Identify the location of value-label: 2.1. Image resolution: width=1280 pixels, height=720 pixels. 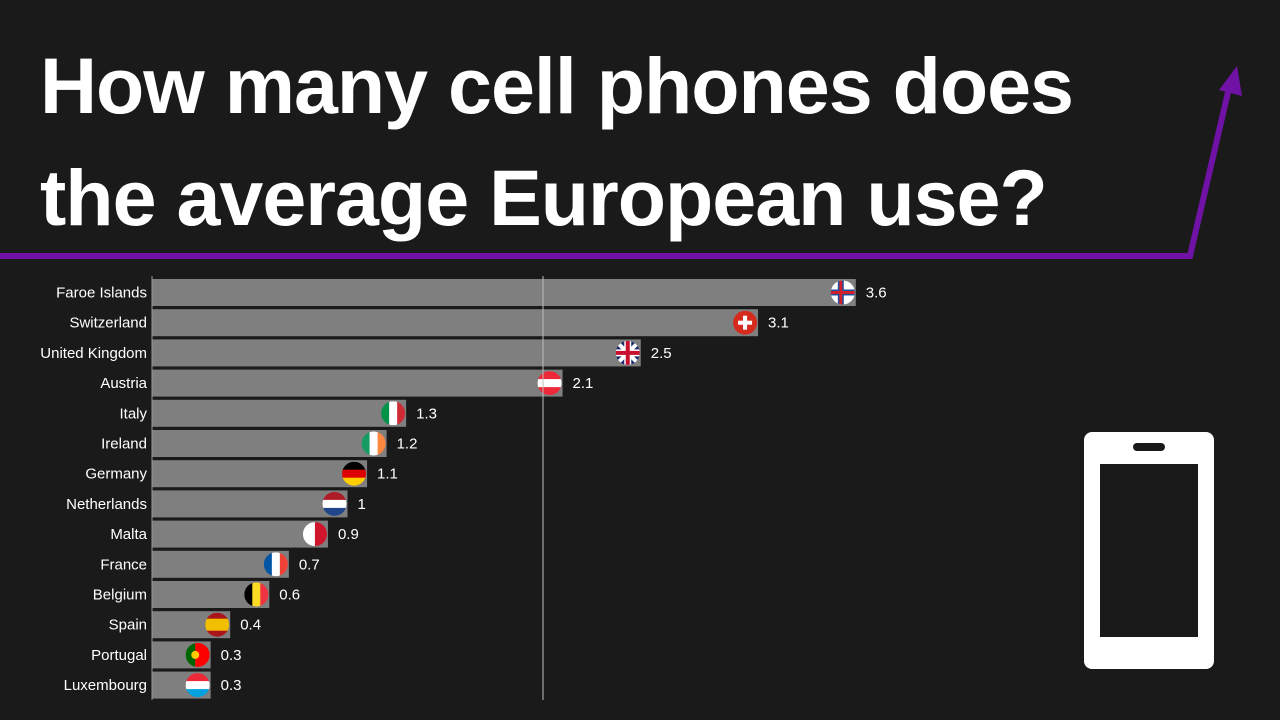
(583, 383).